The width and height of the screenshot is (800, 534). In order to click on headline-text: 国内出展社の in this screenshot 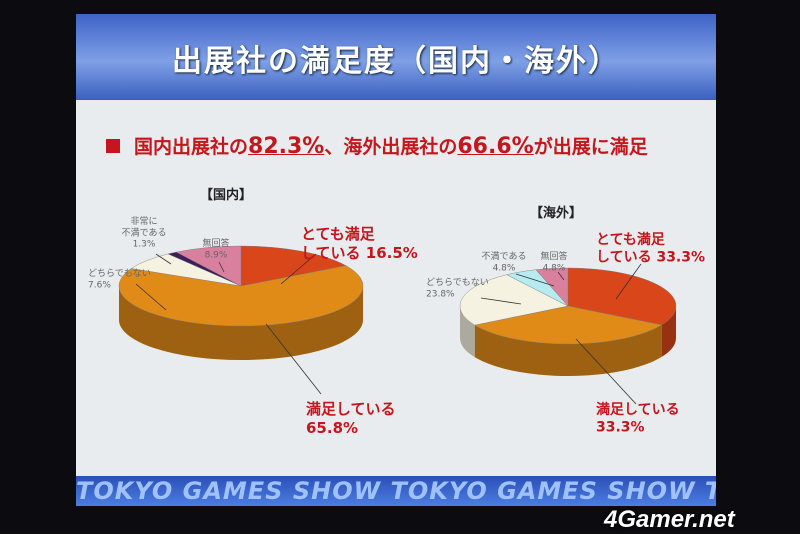, I will do `click(191, 147)`.